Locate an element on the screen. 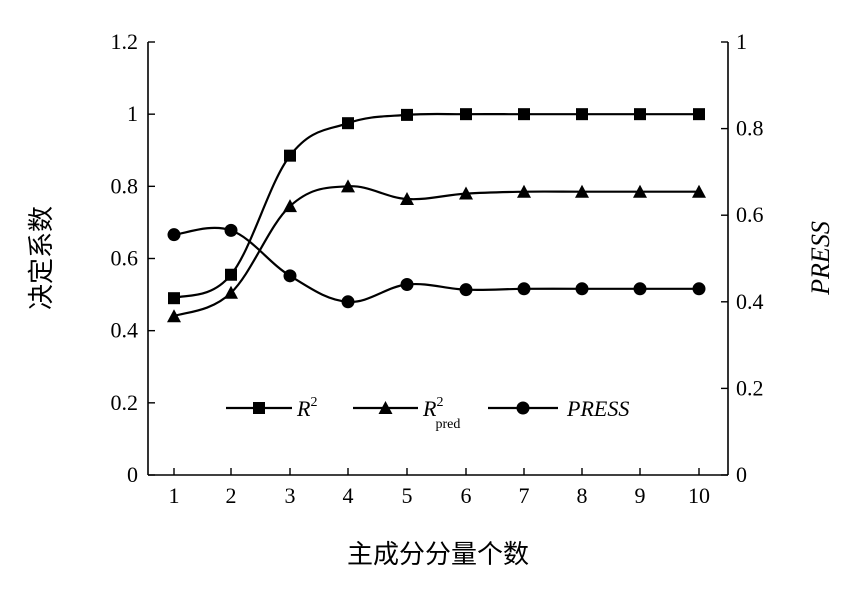  legend: R2 R2 pred PRESS is located at coordinates (427, 413).